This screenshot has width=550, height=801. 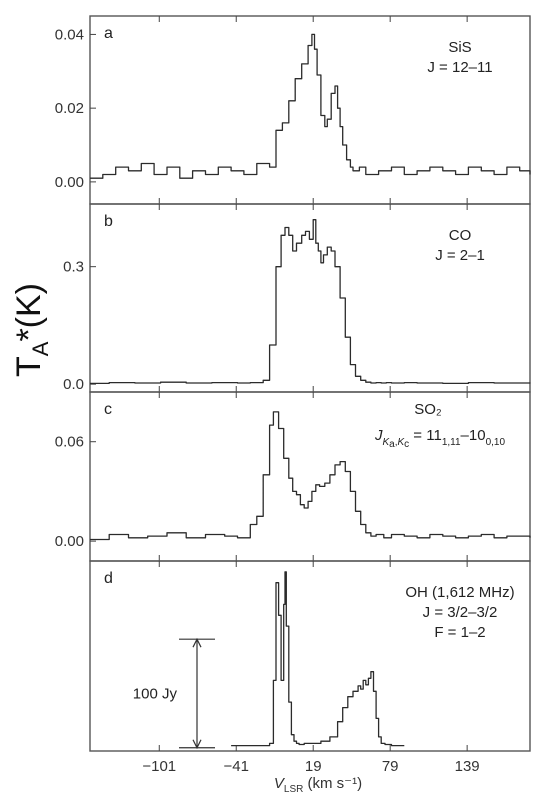 I want to click on y-axis-label-sub: A, so click(x=40, y=348).